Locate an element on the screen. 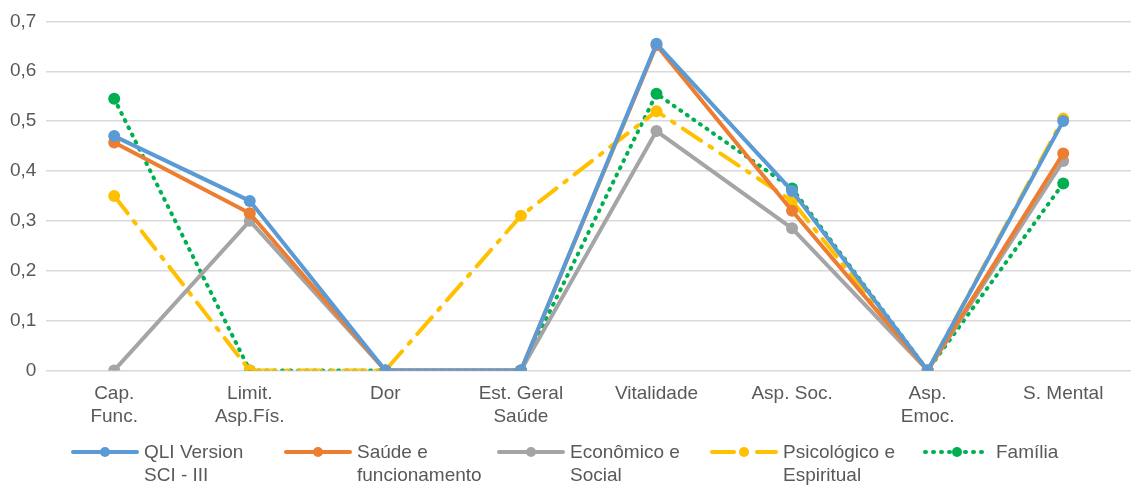  y-tick-label: 0,1 is located at coordinates (23, 319).